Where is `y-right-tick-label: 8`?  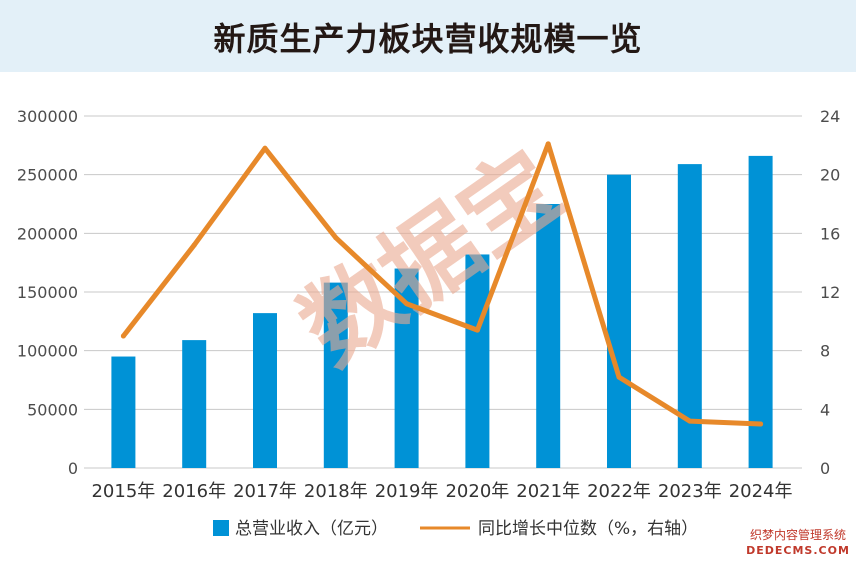
y-right-tick-label: 8 is located at coordinates (825, 351).